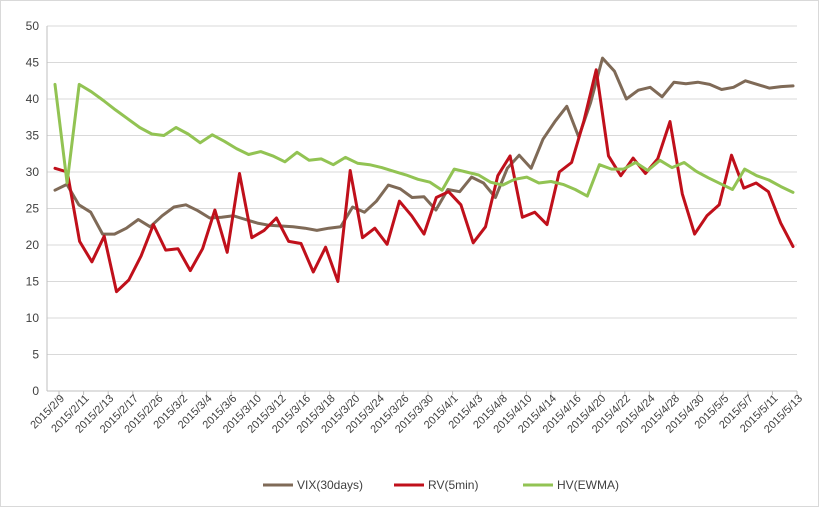 The image size is (819, 511). Describe the element at coordinates (35, 355) in the screenshot. I see `y-tick-label: 5` at that location.